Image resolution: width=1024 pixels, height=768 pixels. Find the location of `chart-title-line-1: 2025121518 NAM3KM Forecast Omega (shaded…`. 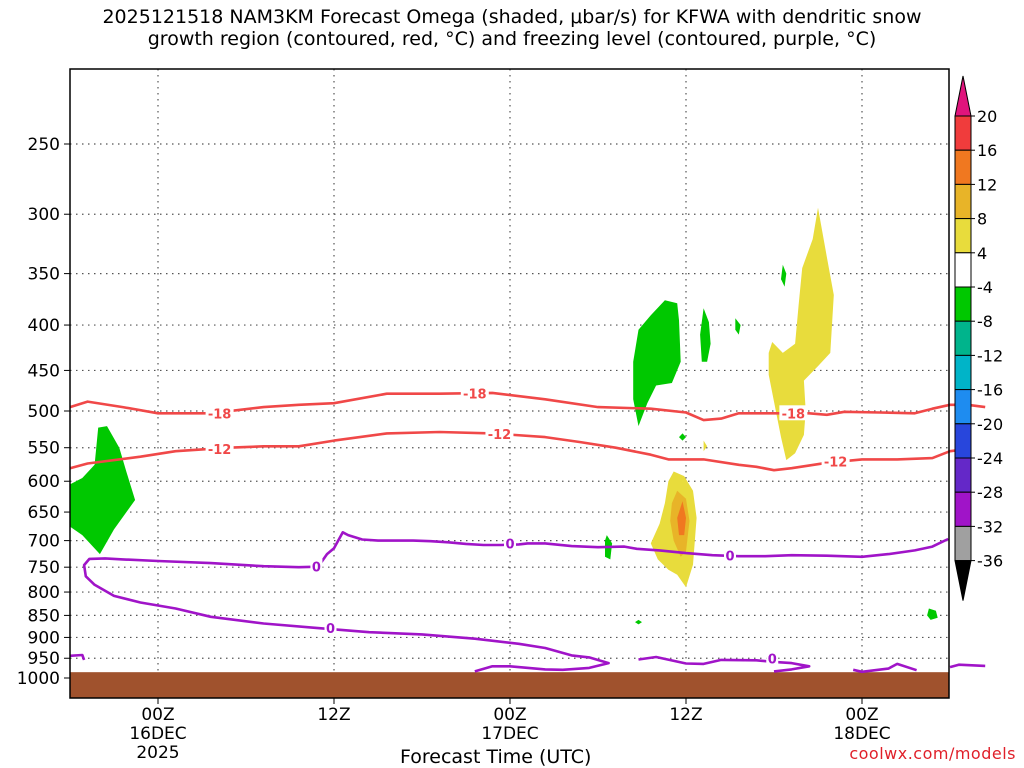

chart-title-line-1: 2025121518 NAM3KM Forecast Omega (shaded… is located at coordinates (512, 17).